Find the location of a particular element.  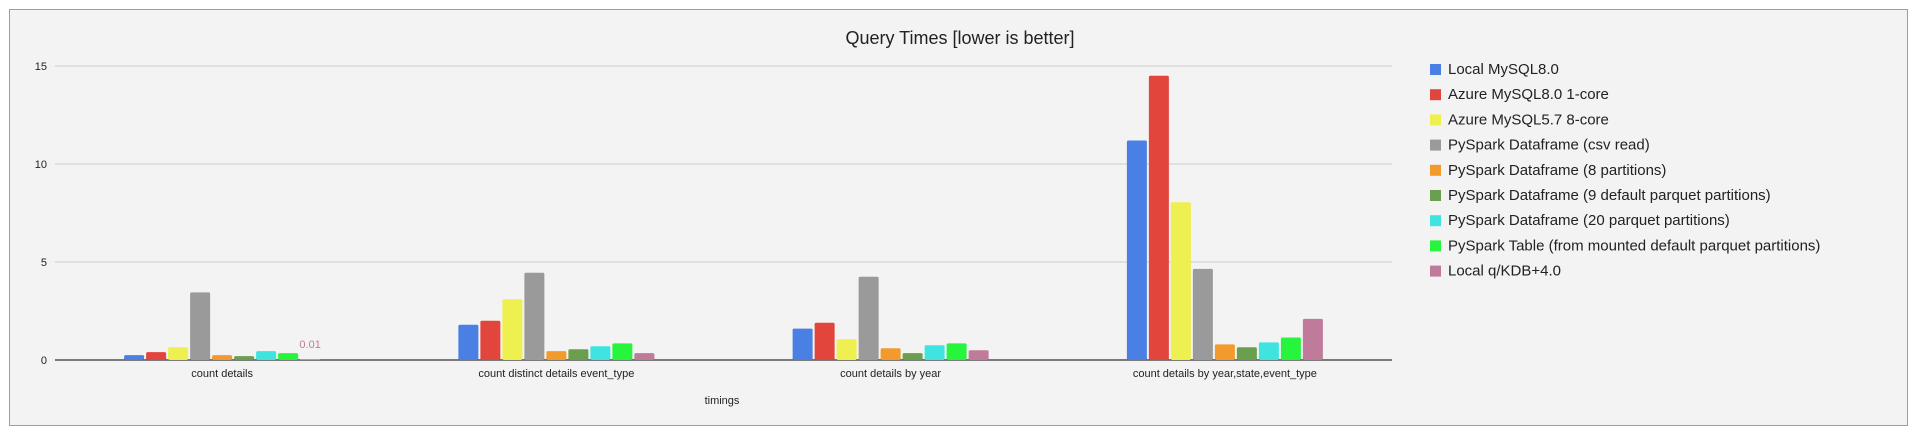

y-tick-label: 0 is located at coordinates (44, 361).